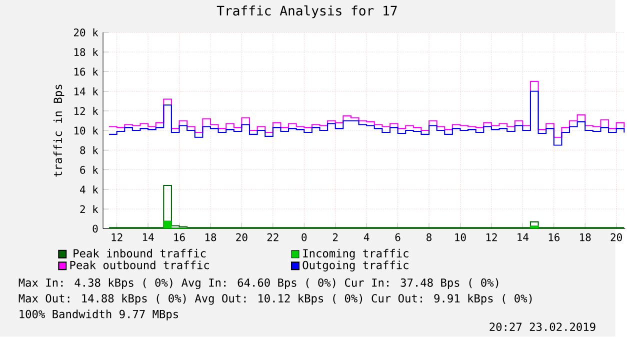 This screenshot has width=627, height=337. Describe the element at coordinates (335, 237) in the screenshot. I see `x-tick-label: 2` at that location.